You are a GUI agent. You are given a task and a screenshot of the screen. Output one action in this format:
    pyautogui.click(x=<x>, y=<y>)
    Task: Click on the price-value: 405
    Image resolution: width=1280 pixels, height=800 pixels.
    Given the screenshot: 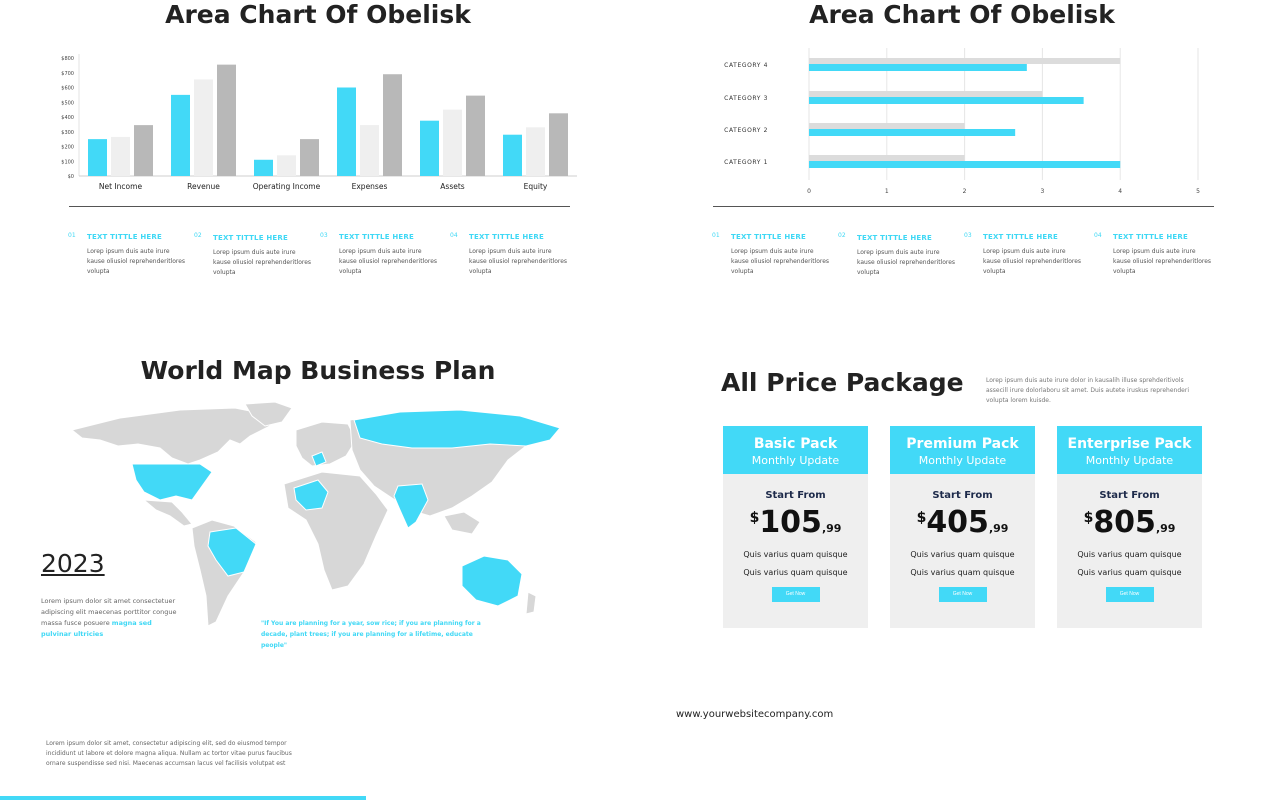 What is the action you would take?
    pyautogui.click(x=957, y=522)
    